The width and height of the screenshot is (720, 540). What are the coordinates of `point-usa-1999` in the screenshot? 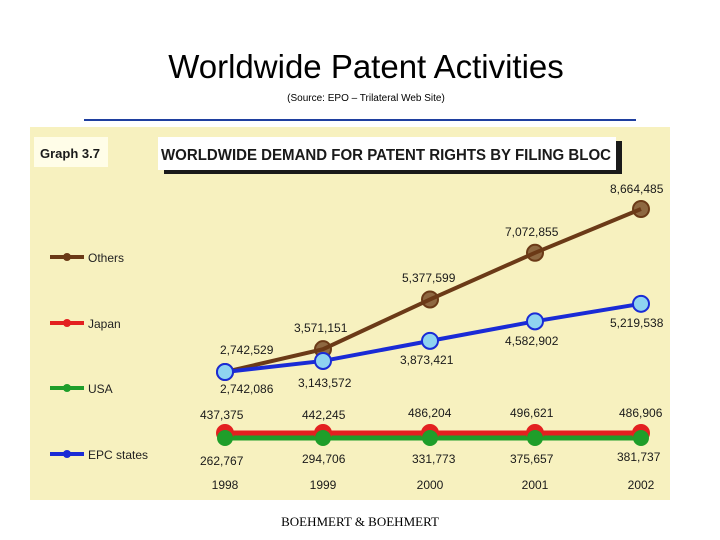 It's located at (323, 438).